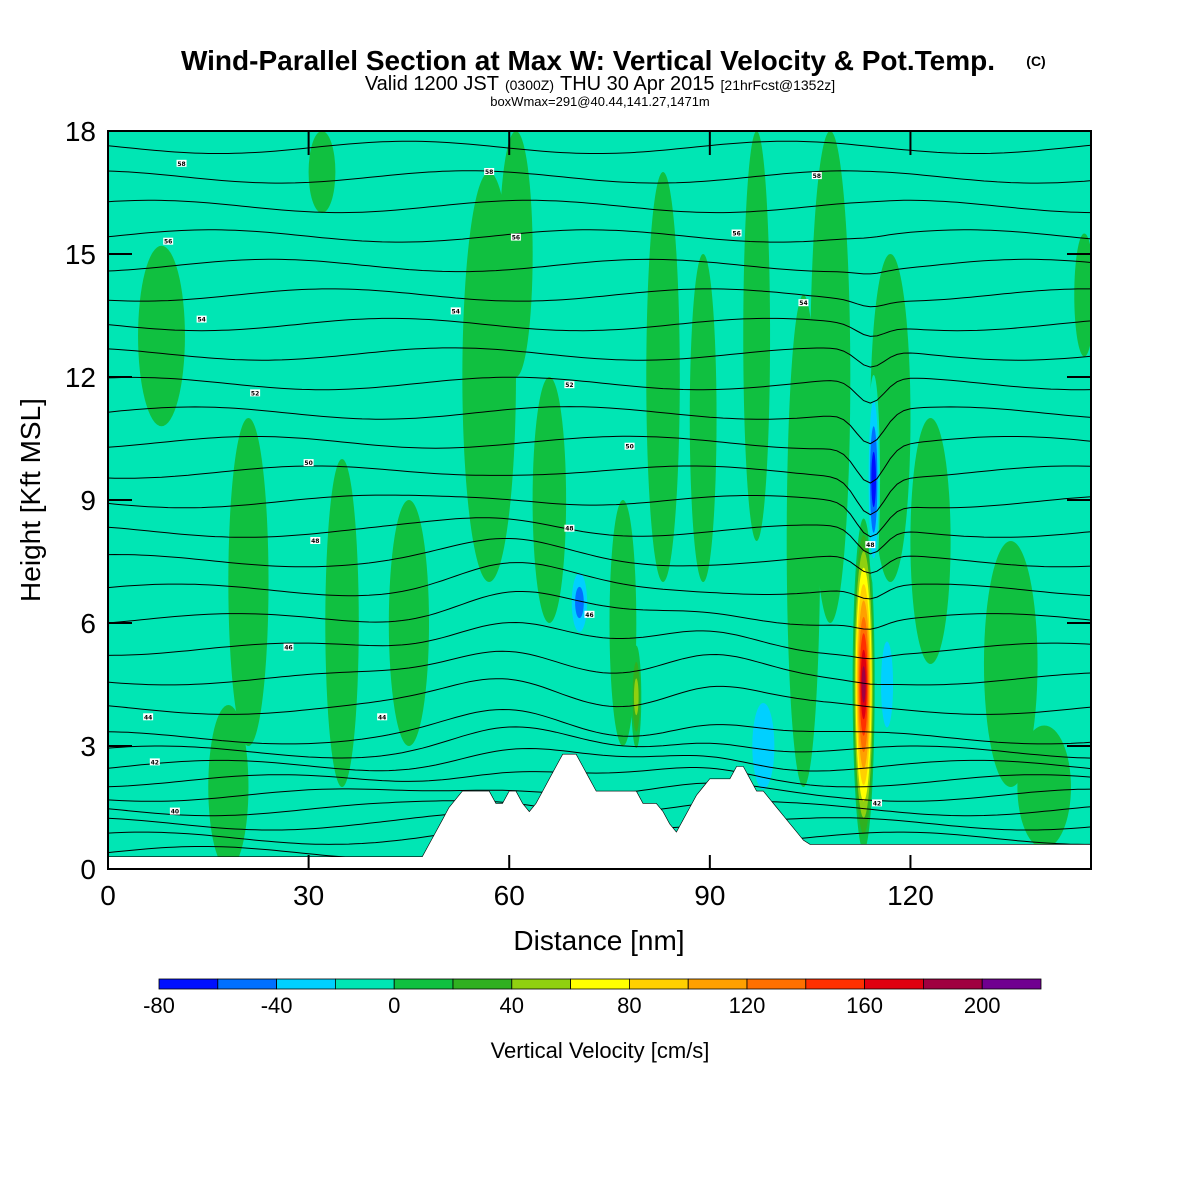 This screenshot has width=1200, height=1200. Describe the element at coordinates (432, 84) in the screenshot. I see `valid-time: Valid 1200 JST` at that location.